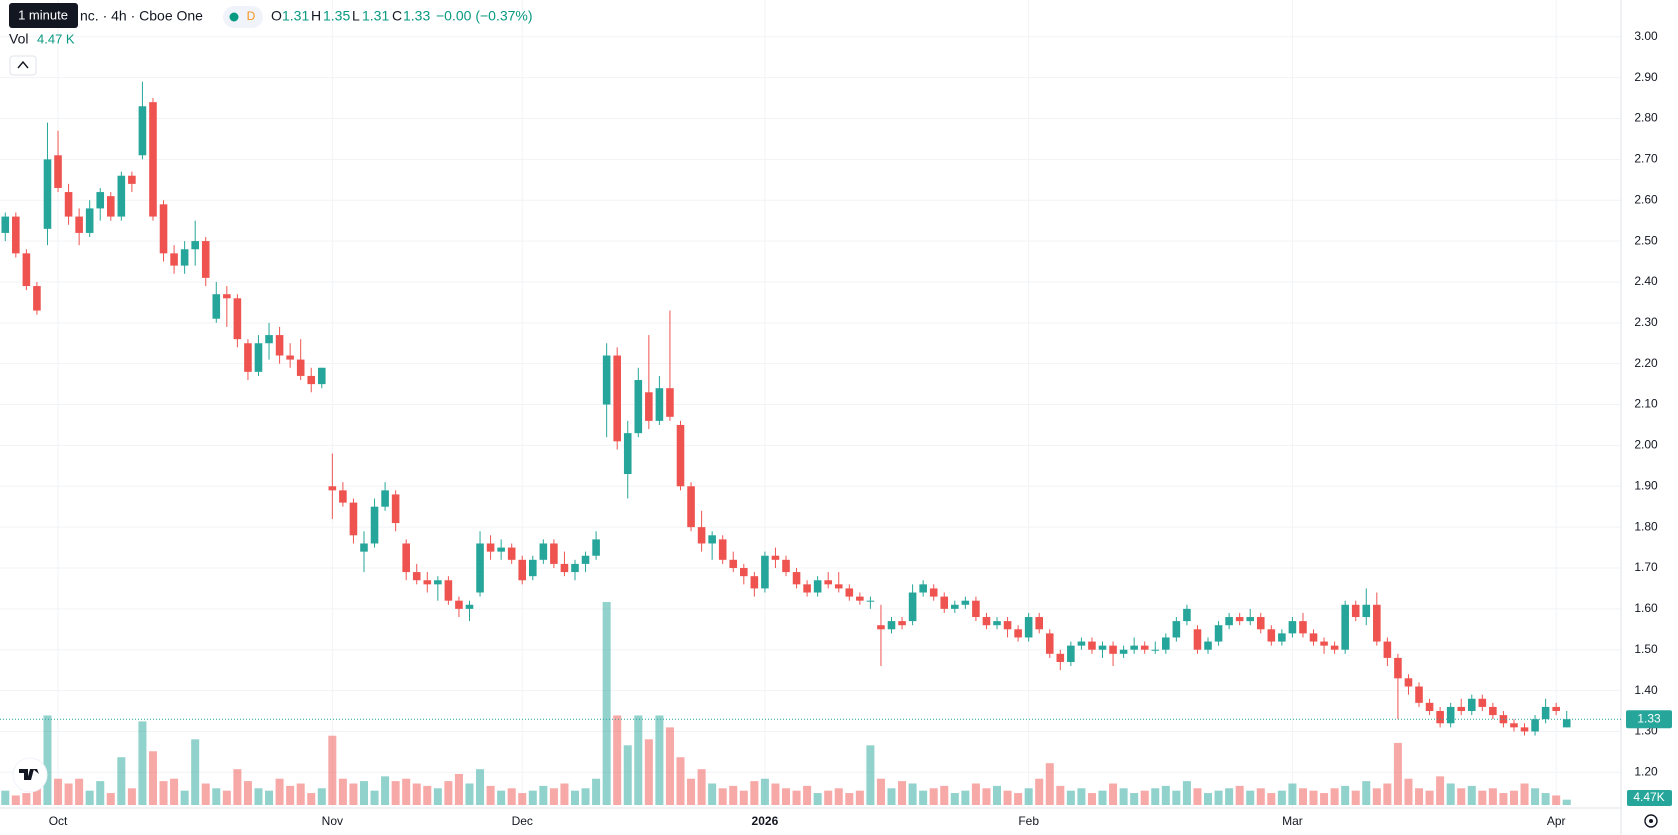 The width and height of the screenshot is (1678, 835). What do you see at coordinates (1646, 649) in the screenshot?
I see `y-tick-label: 1.50` at bounding box center [1646, 649].